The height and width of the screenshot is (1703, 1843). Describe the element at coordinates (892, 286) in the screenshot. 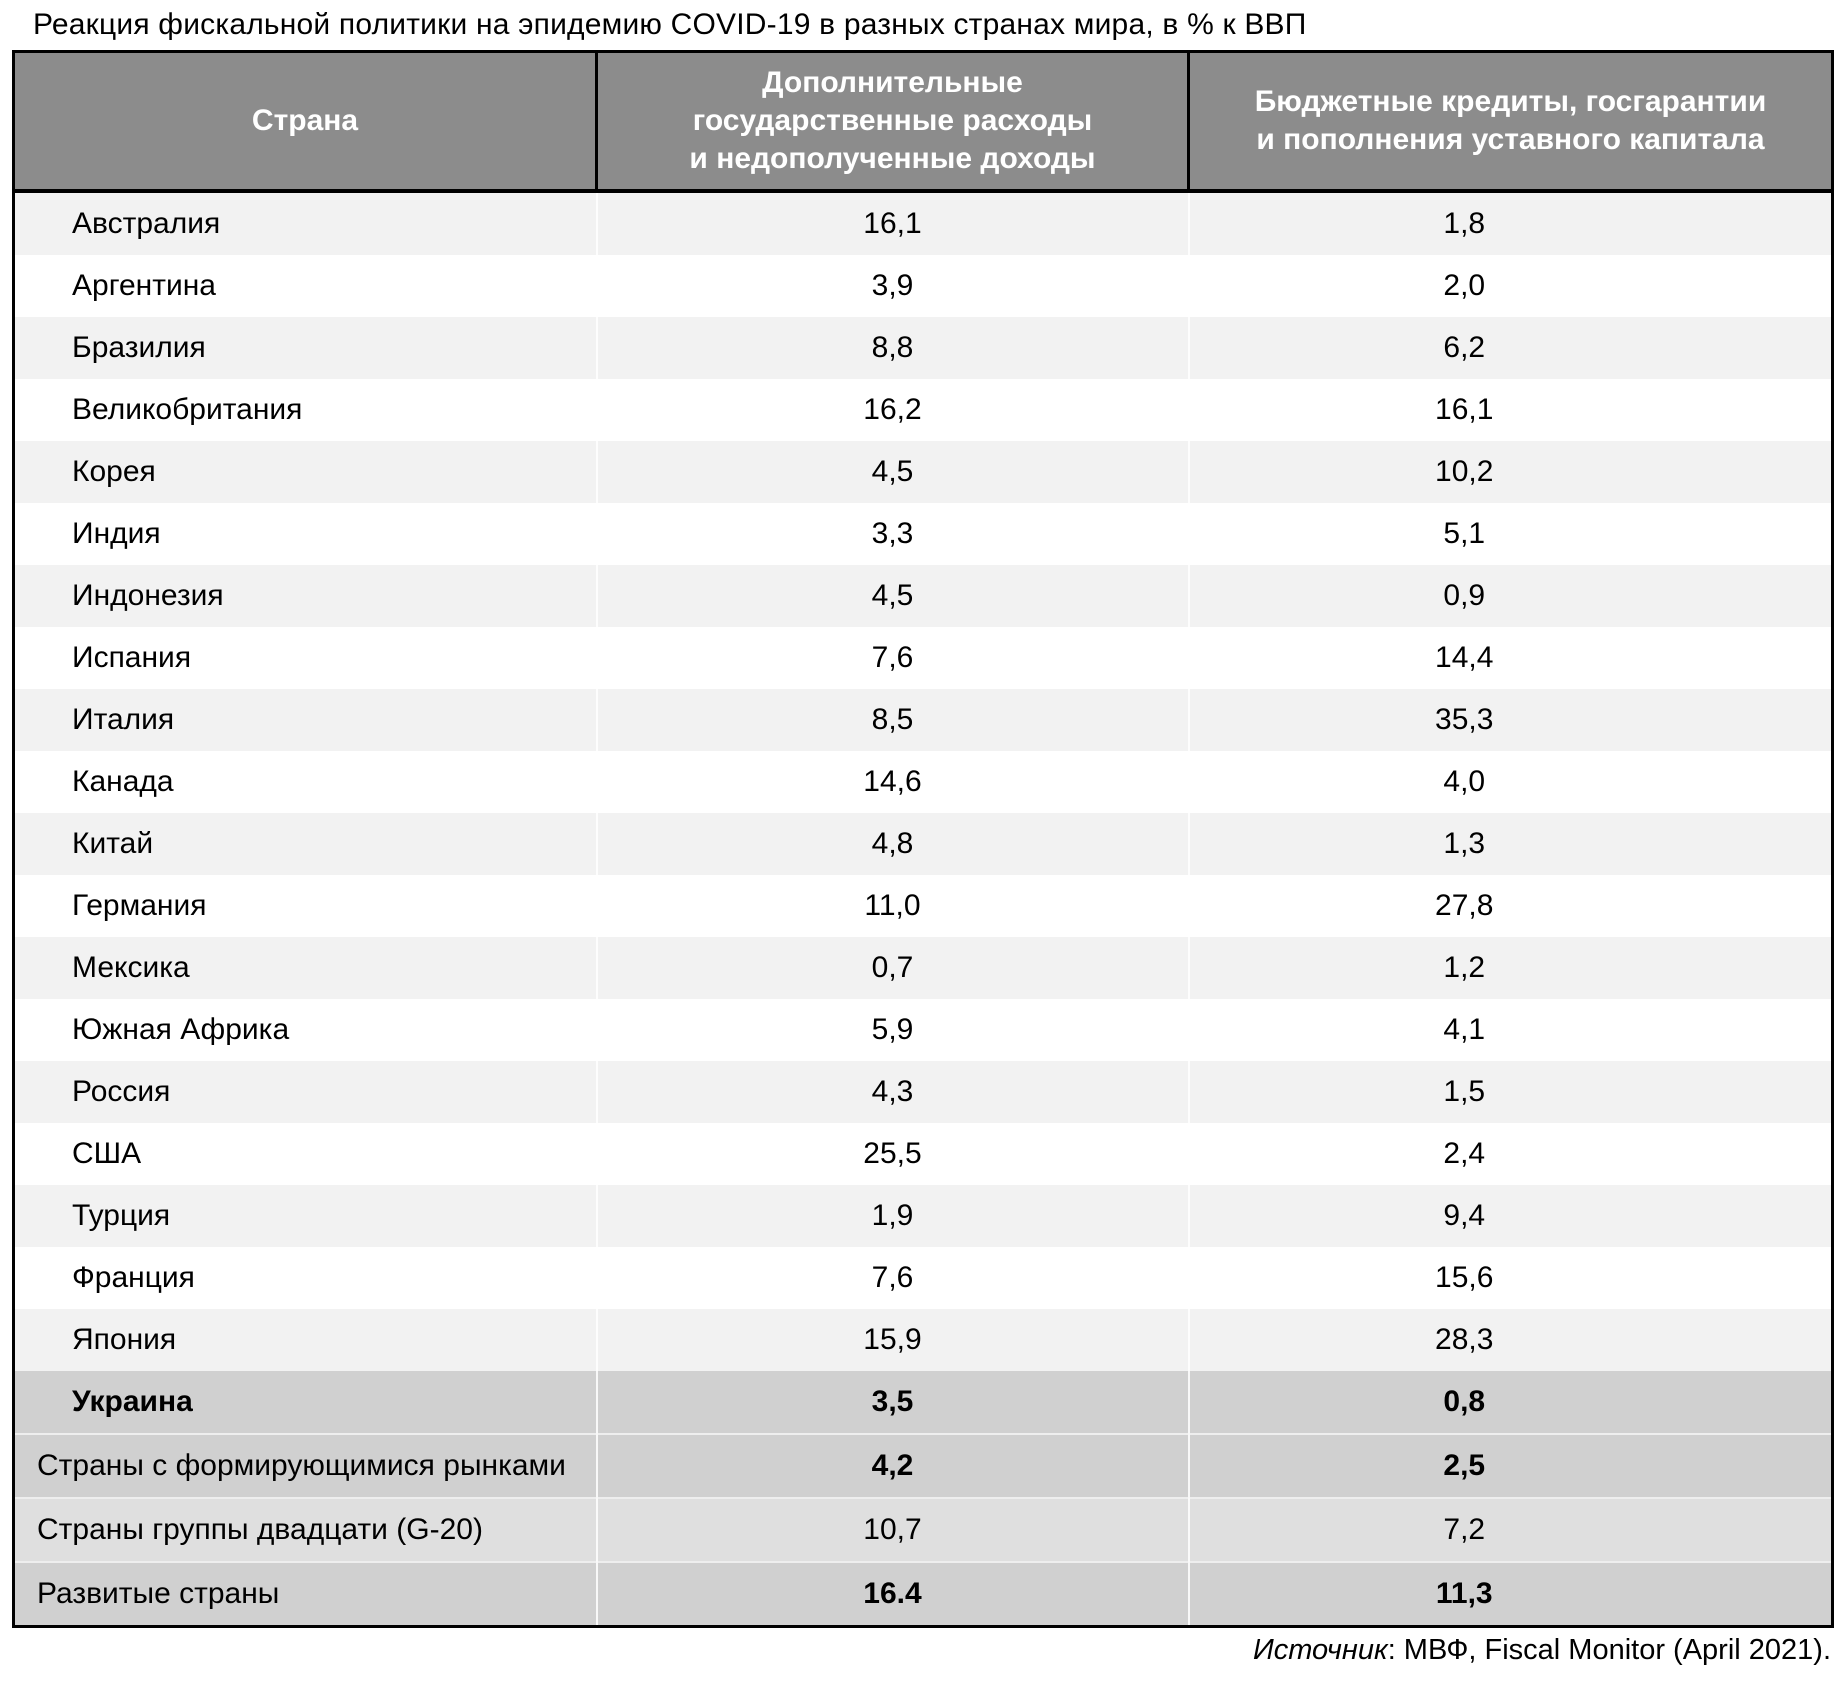

I see `spending-cell: 3,9` at that location.